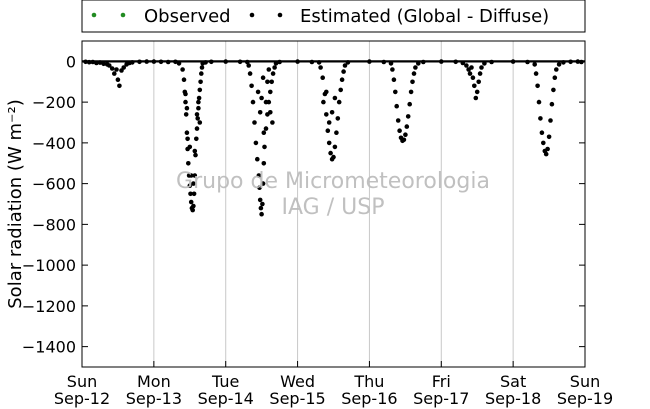  What do you see at coordinates (333, 207) in the screenshot?
I see `watermark-line-2: IAG / USP` at bounding box center [333, 207].